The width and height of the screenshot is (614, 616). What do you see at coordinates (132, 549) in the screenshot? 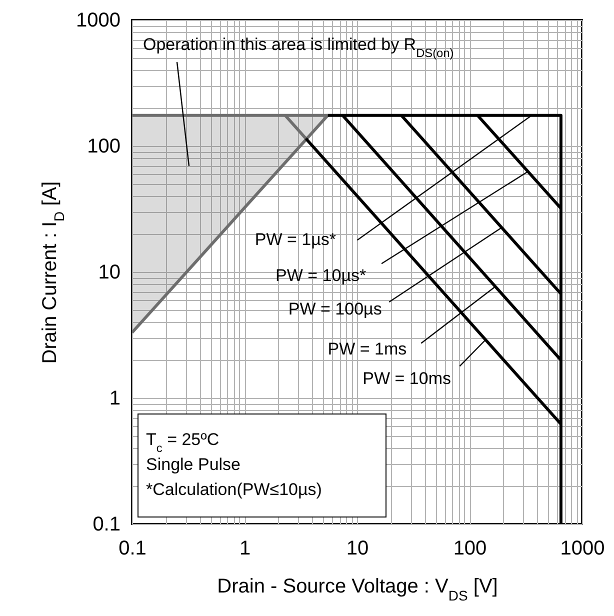
I see `x-tick-label: 0.1` at bounding box center [132, 549].